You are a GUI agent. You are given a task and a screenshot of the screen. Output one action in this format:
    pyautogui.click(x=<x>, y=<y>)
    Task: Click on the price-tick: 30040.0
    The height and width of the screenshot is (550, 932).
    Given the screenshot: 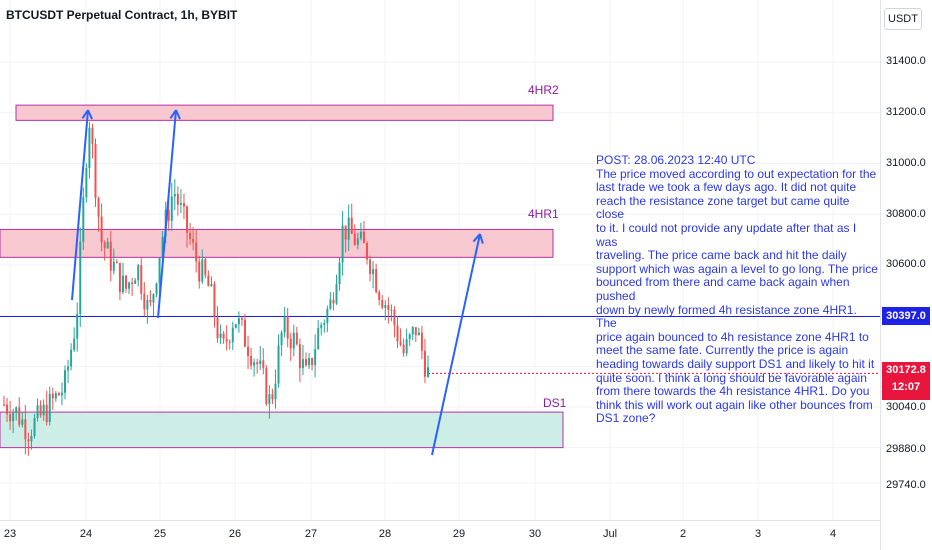 What is the action you would take?
    pyautogui.click(x=906, y=407)
    